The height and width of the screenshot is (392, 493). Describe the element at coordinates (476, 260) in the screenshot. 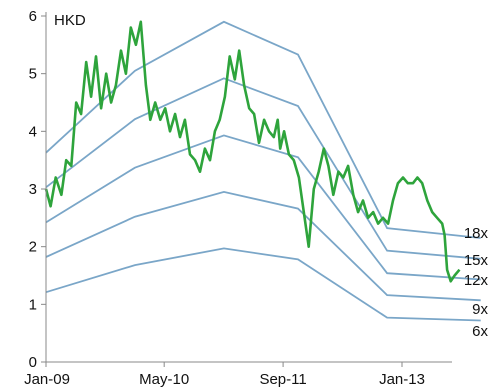

I see `band-label-15x: 15x` at that location.